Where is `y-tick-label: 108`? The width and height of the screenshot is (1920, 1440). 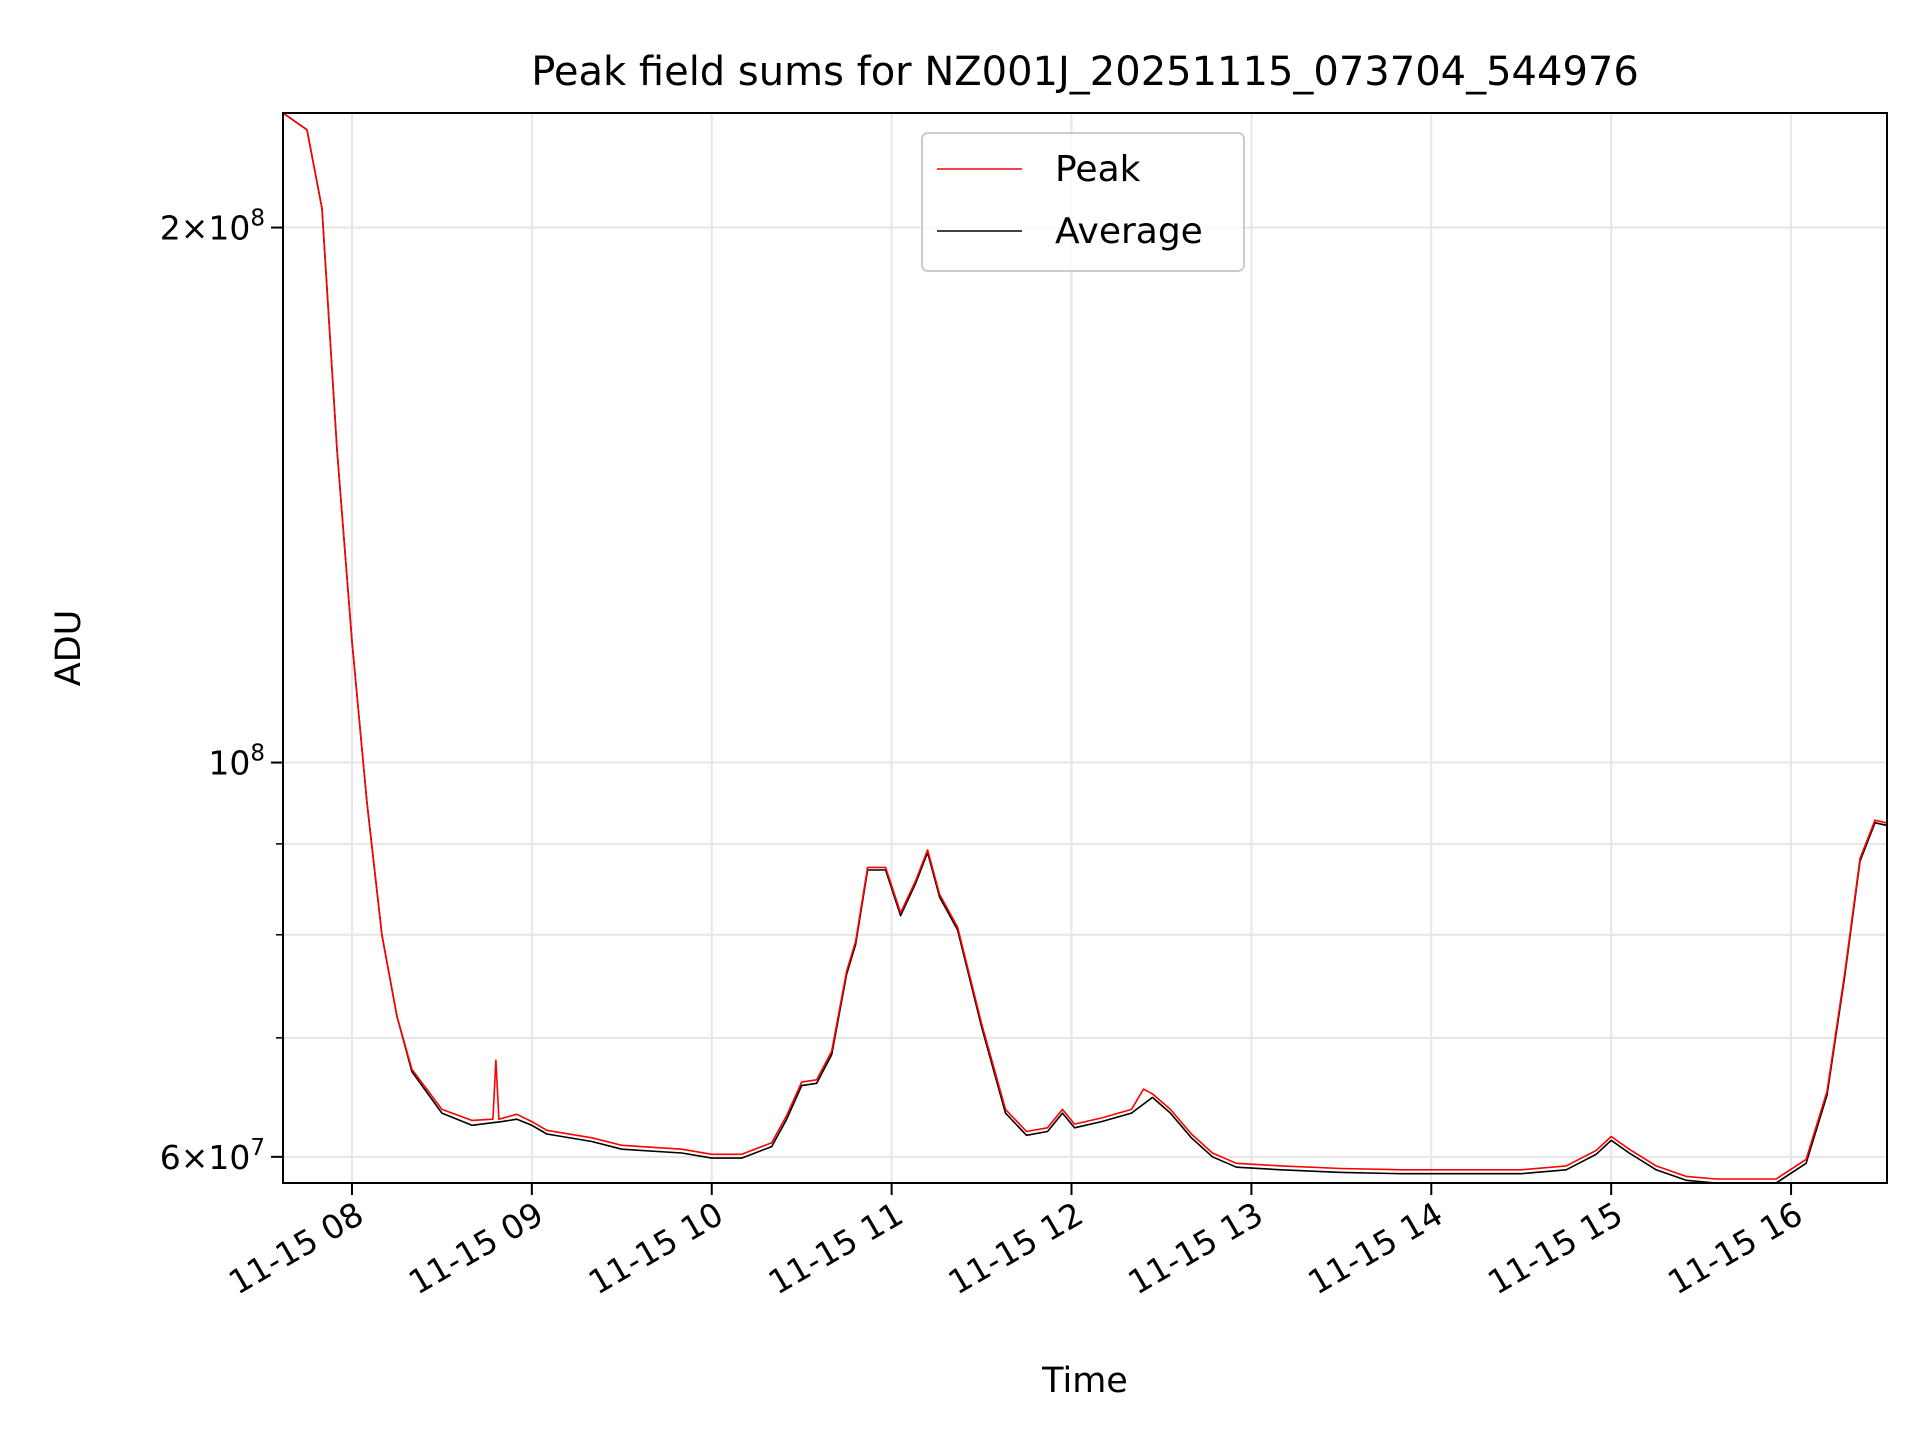 y-tick-label: 108 is located at coordinates (236, 762).